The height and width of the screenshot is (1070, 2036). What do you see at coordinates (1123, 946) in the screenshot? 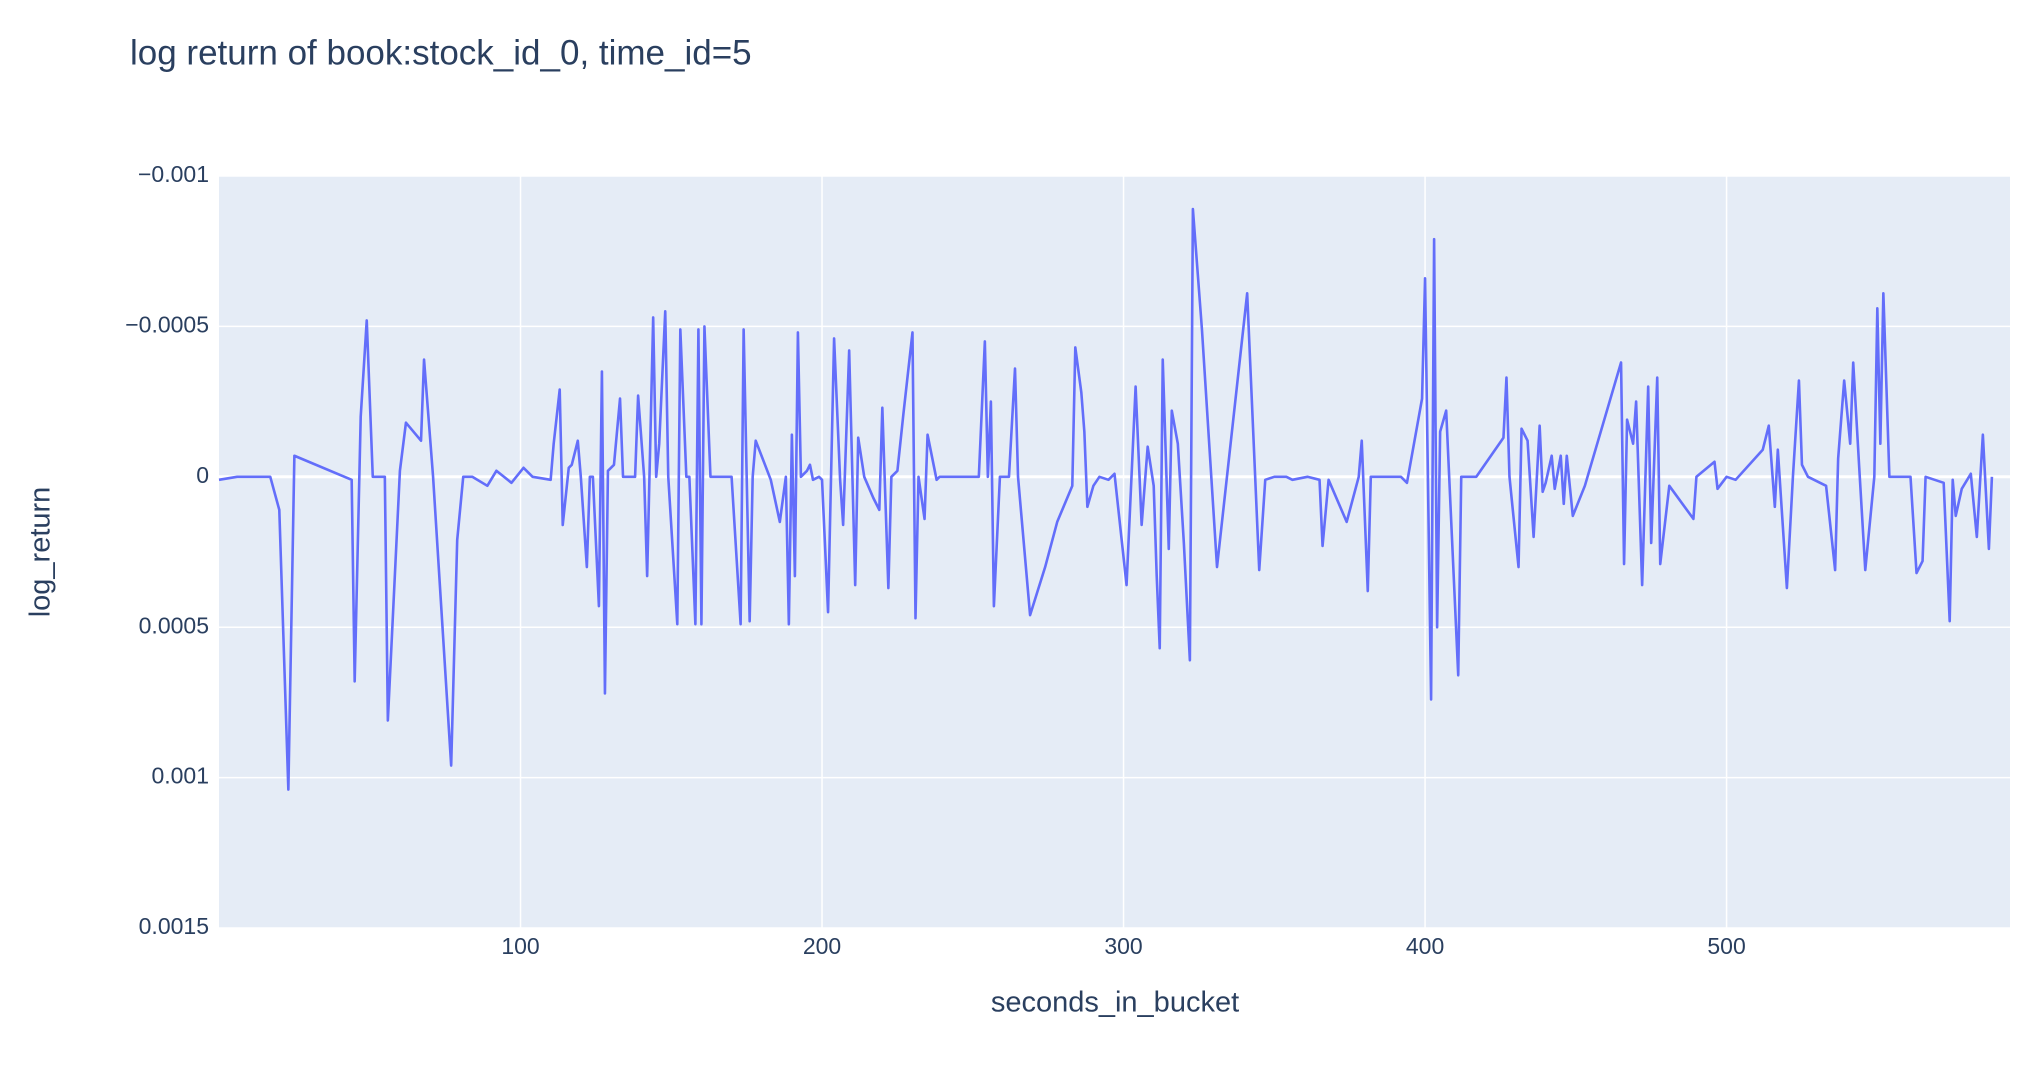
I see `x-tick-label: 300` at bounding box center [1123, 946].